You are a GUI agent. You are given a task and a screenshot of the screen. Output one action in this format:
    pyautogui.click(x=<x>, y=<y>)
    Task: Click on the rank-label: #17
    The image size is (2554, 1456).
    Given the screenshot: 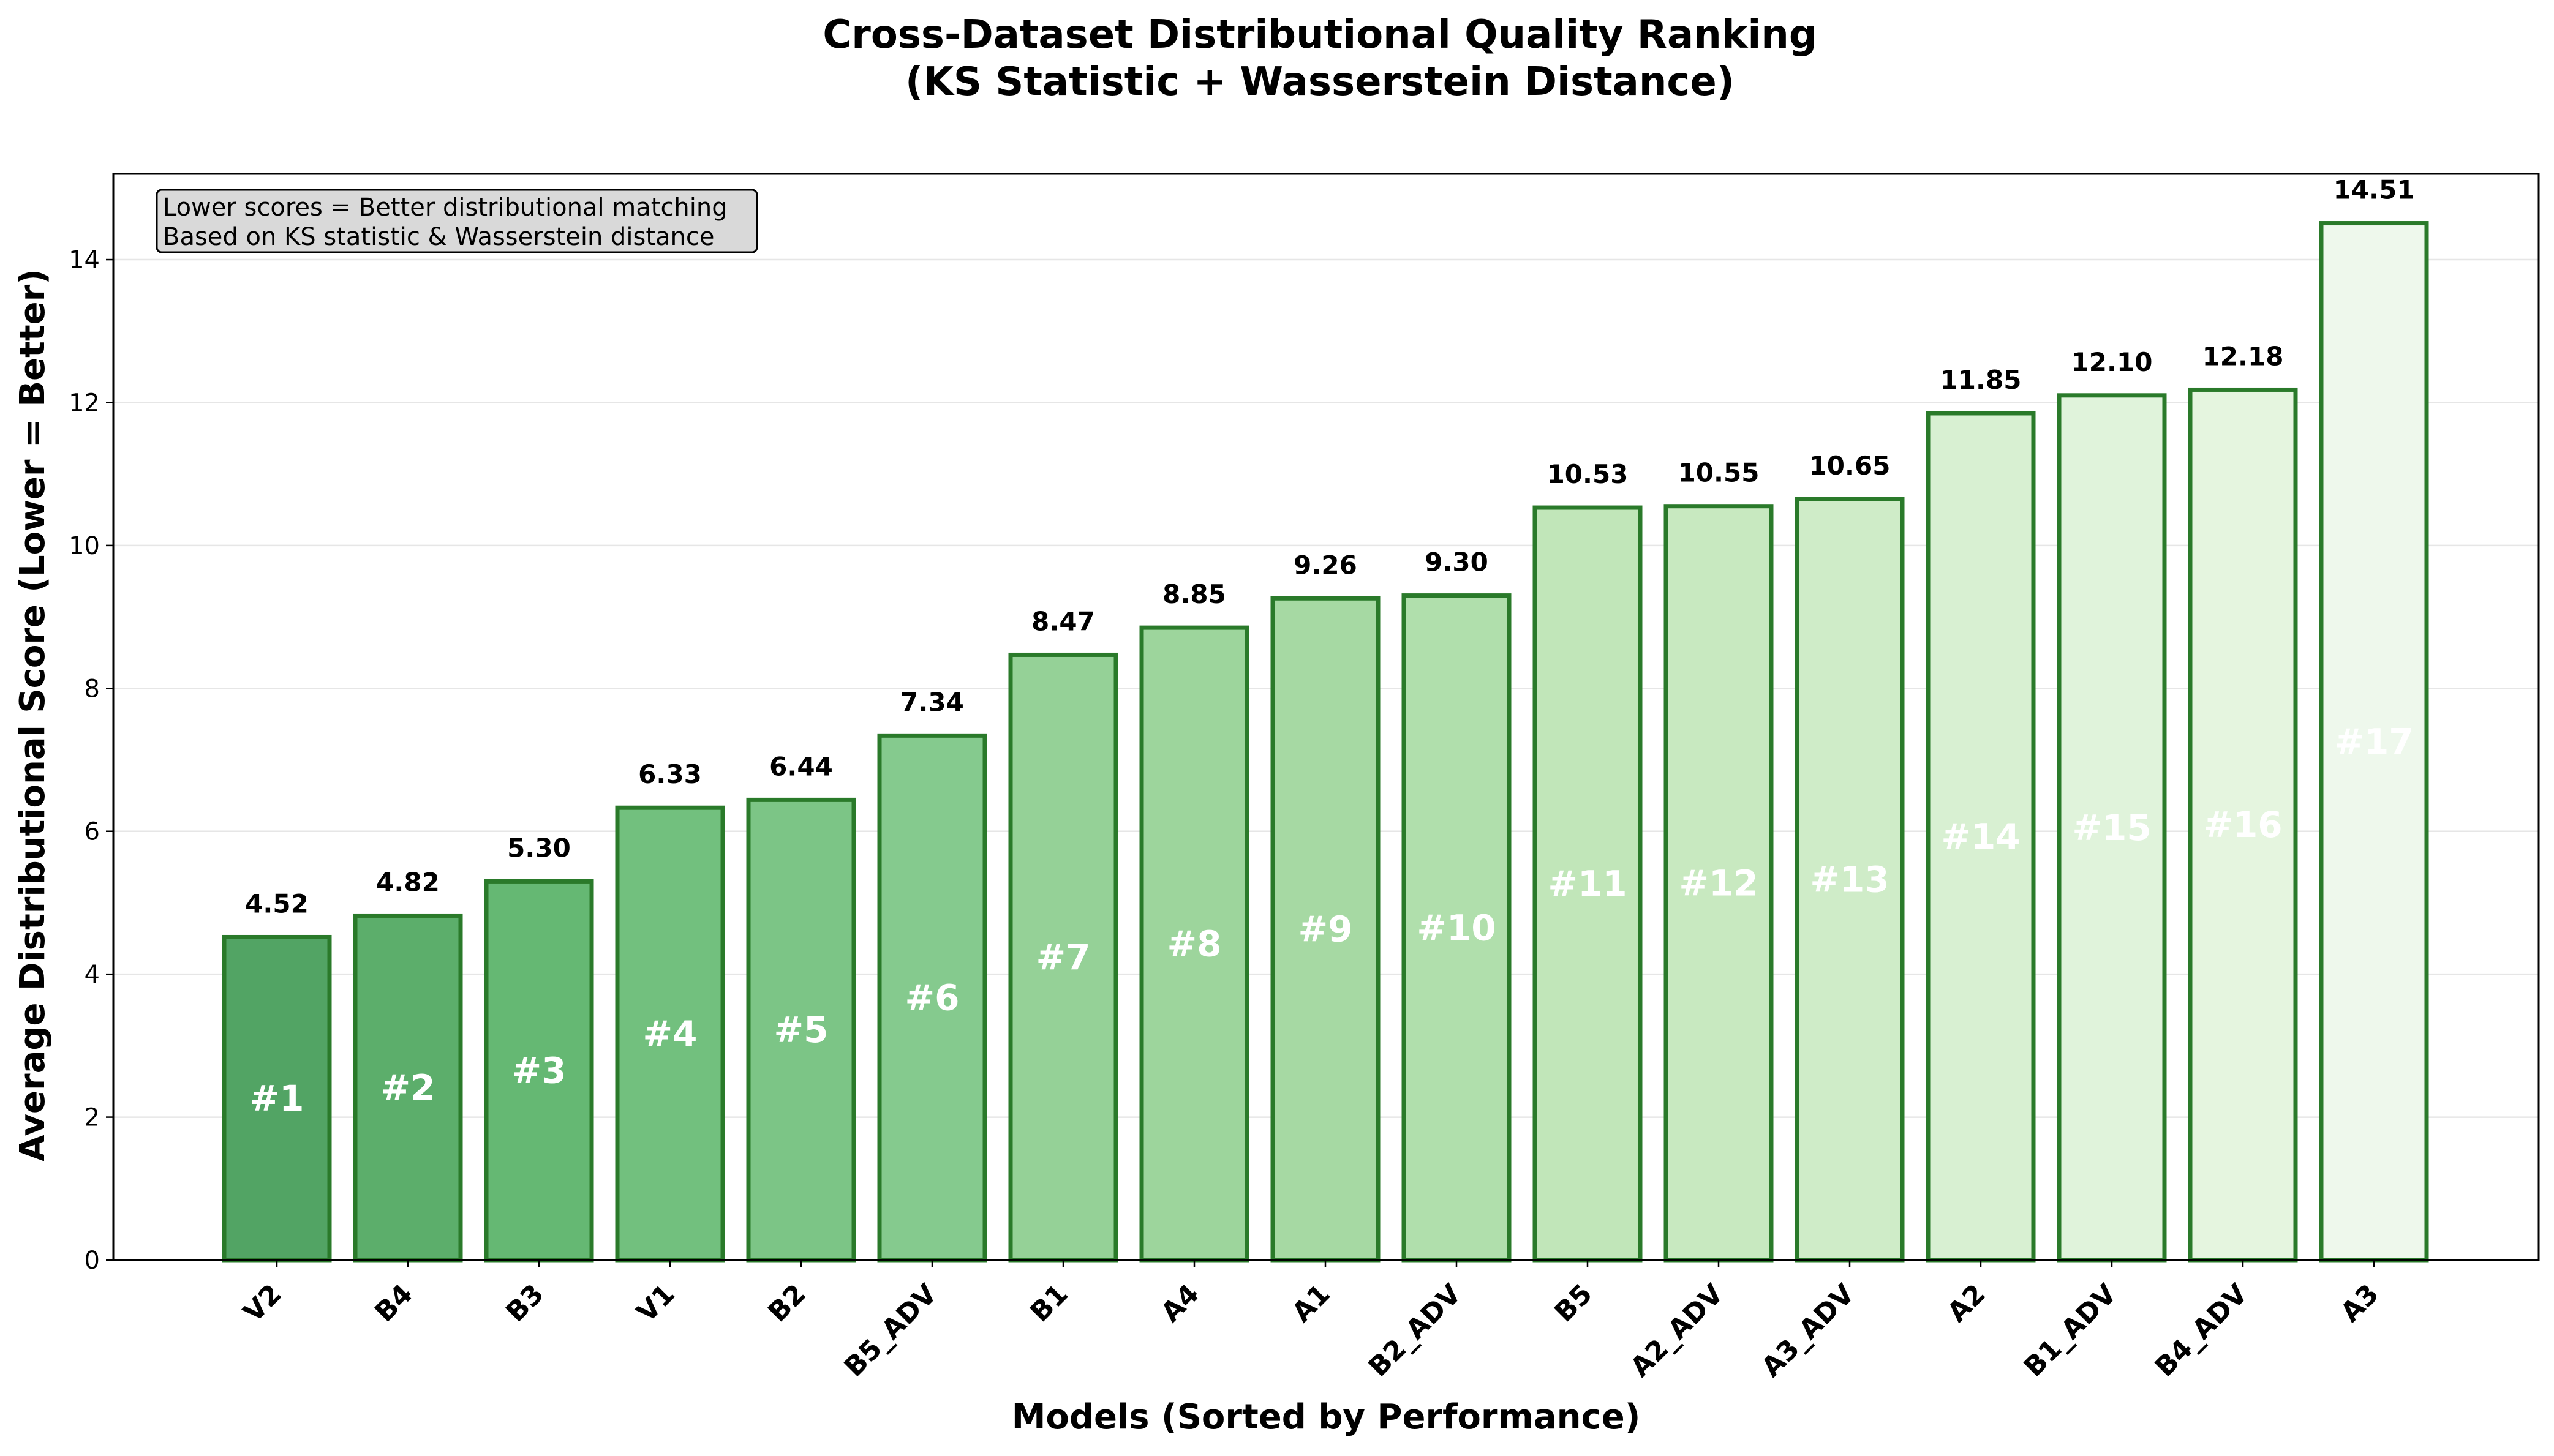 What is the action you would take?
    pyautogui.click(x=2373, y=741)
    